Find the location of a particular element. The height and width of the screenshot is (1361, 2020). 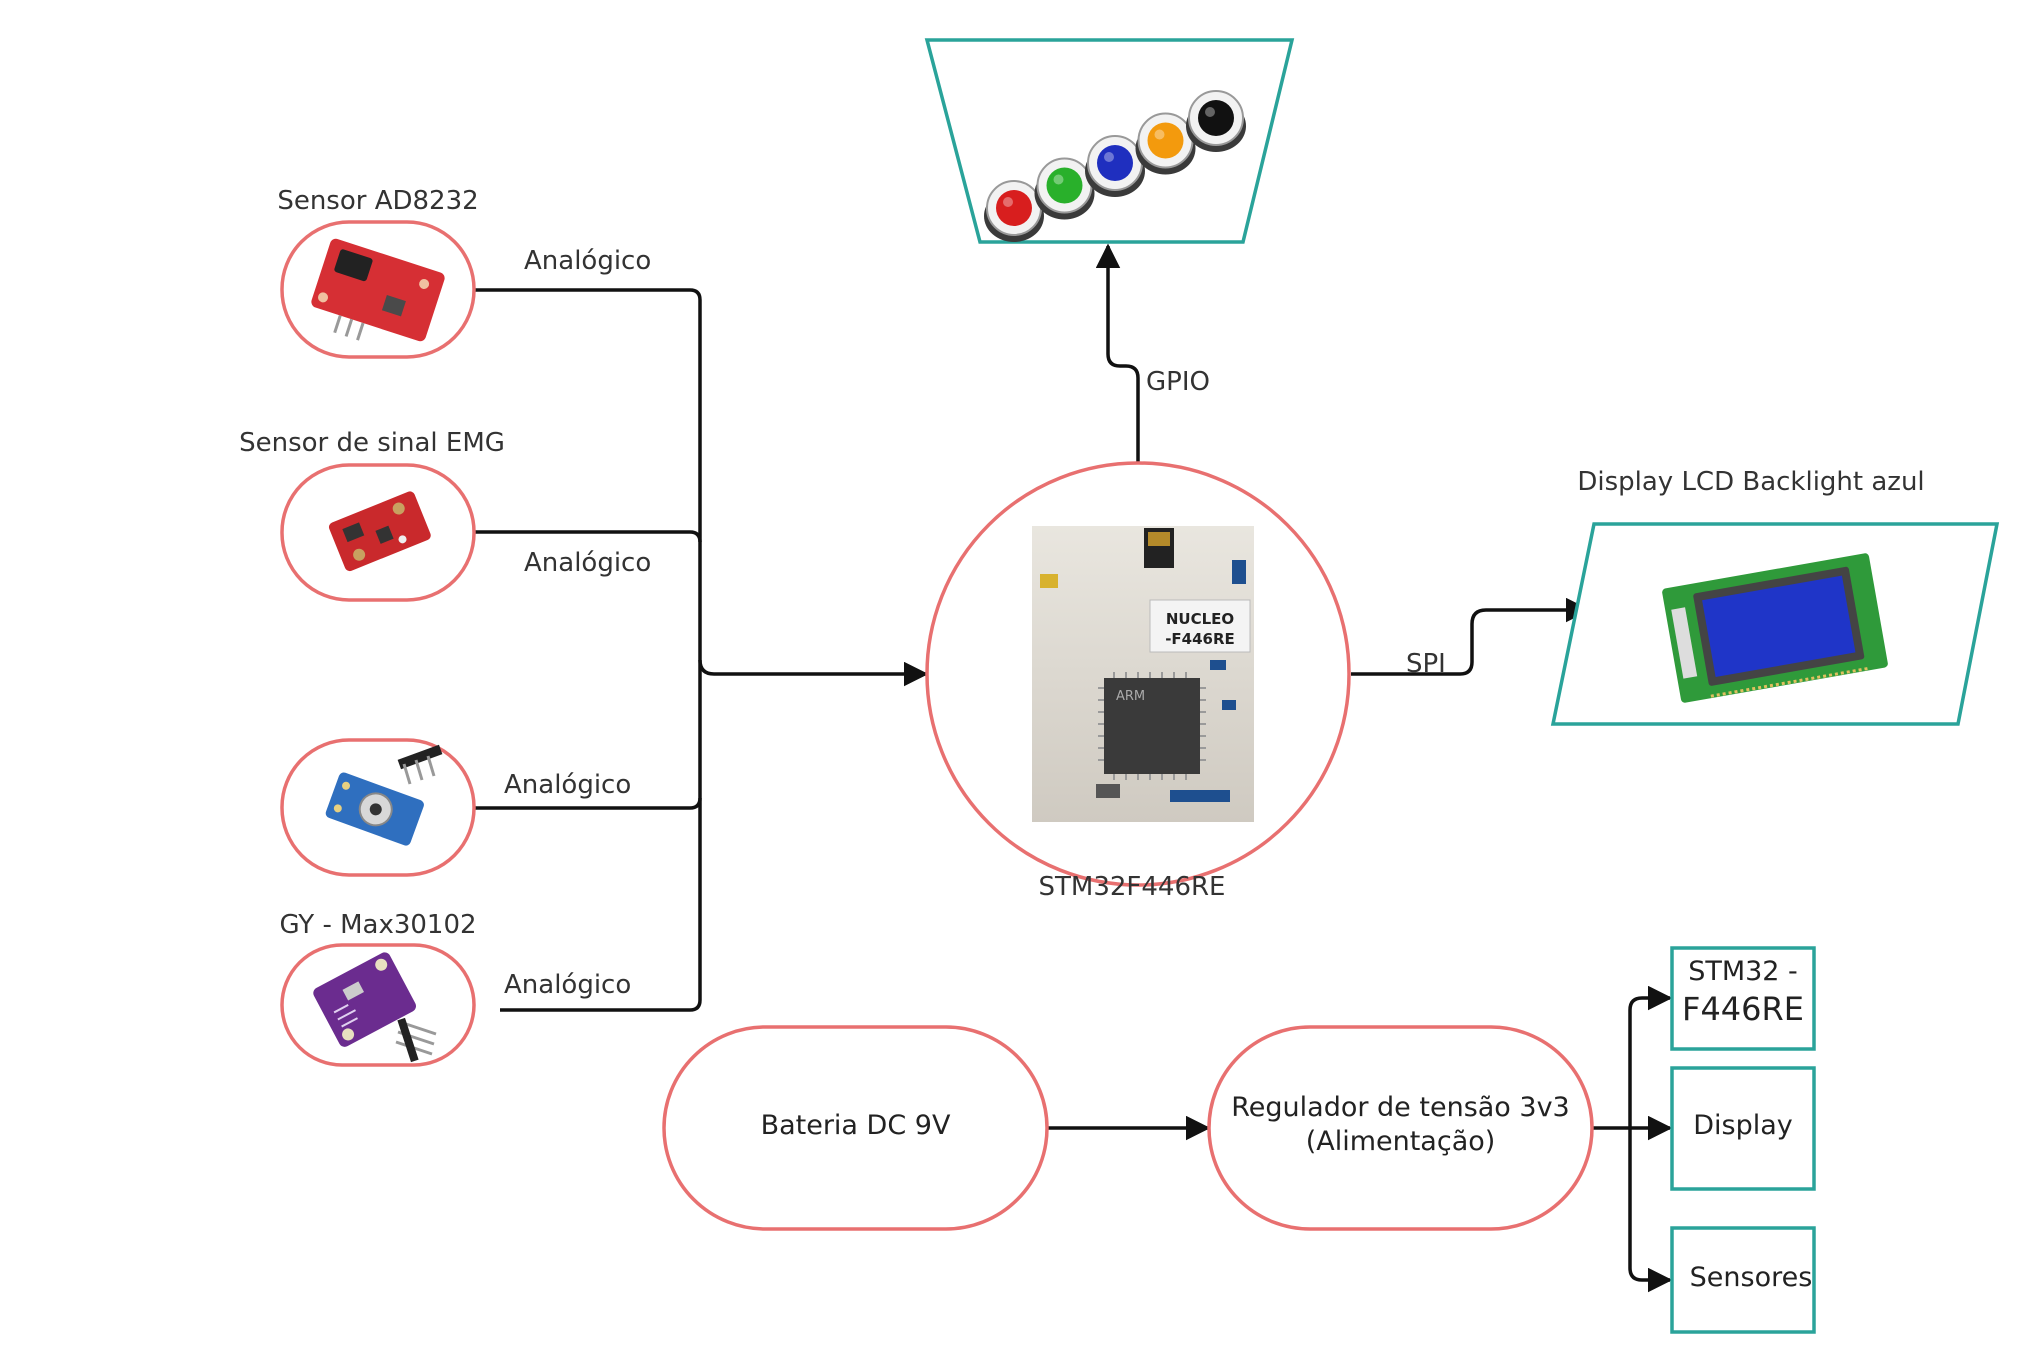

regulator-label: Regulador de tensão 3v3 is located at coordinates (1400, 1107).